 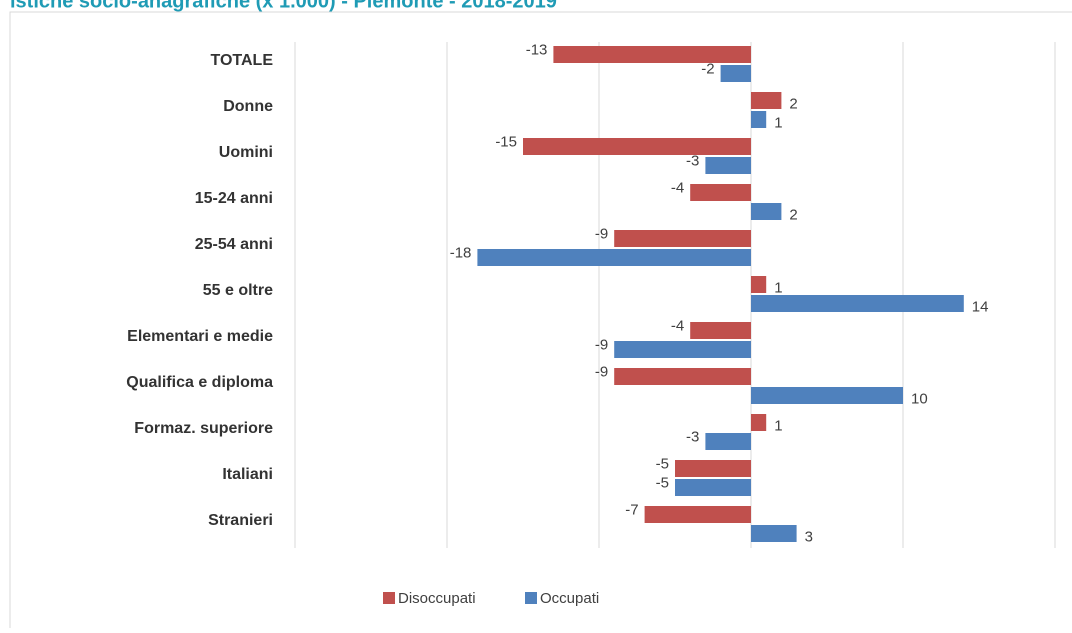 What do you see at coordinates (238, 290) in the screenshot?
I see `category-label: 55 e oltre` at bounding box center [238, 290].